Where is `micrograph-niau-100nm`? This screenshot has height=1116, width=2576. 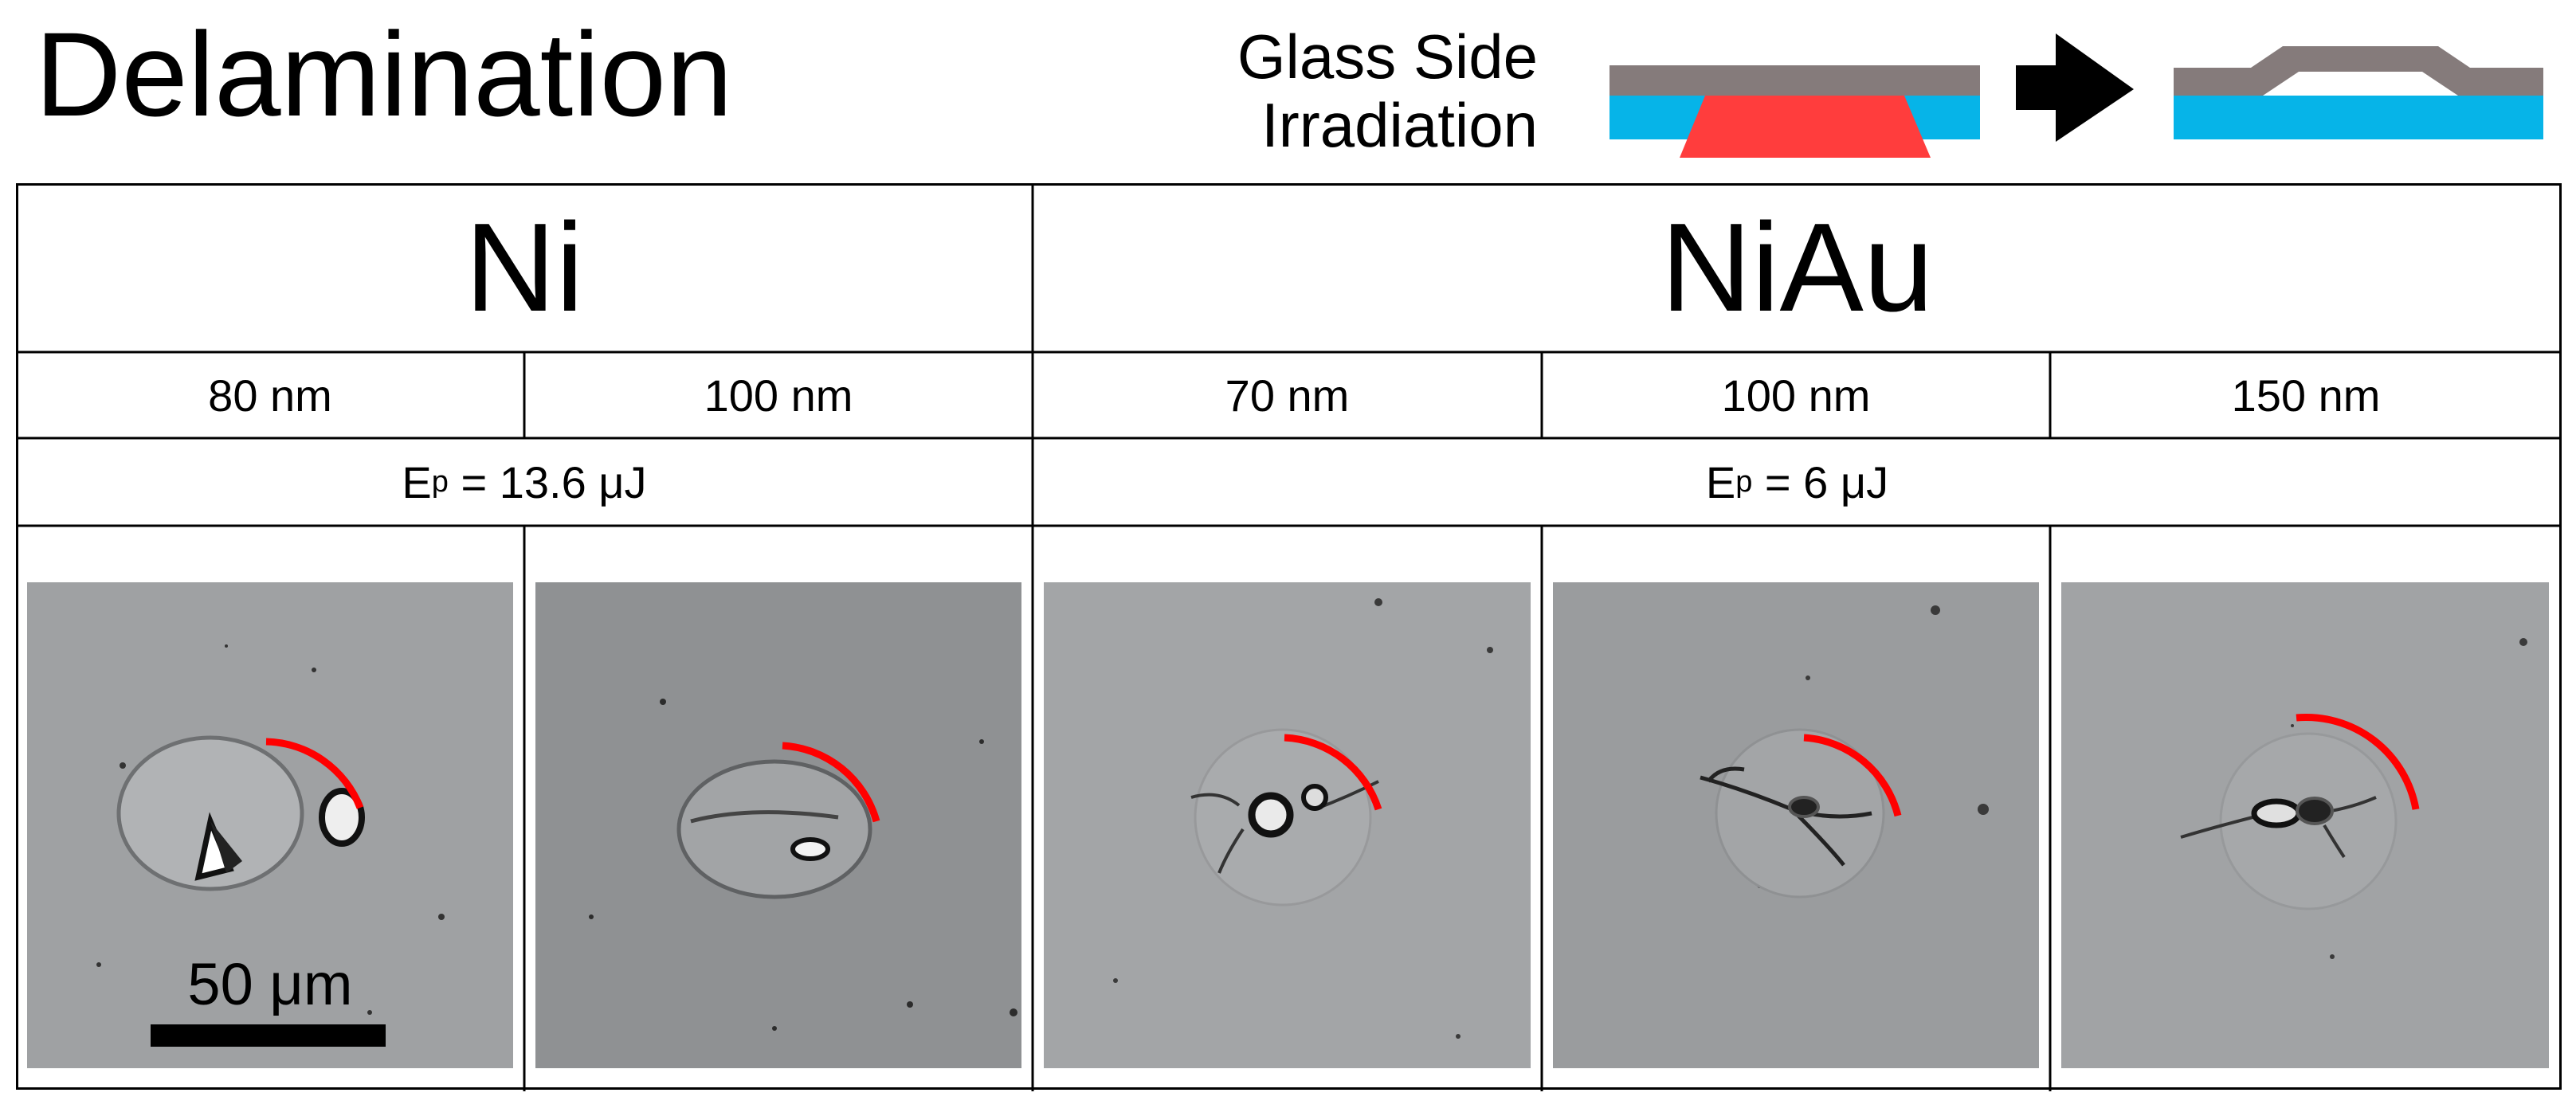 micrograph-niau-100nm is located at coordinates (1796, 825).